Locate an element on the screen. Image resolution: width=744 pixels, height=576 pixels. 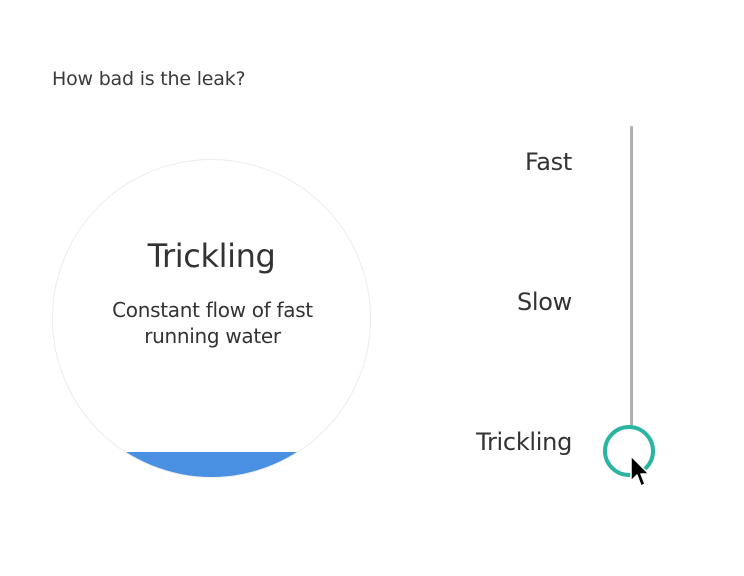
preview-description: Constant flow of fast running water is located at coordinates (212, 323).